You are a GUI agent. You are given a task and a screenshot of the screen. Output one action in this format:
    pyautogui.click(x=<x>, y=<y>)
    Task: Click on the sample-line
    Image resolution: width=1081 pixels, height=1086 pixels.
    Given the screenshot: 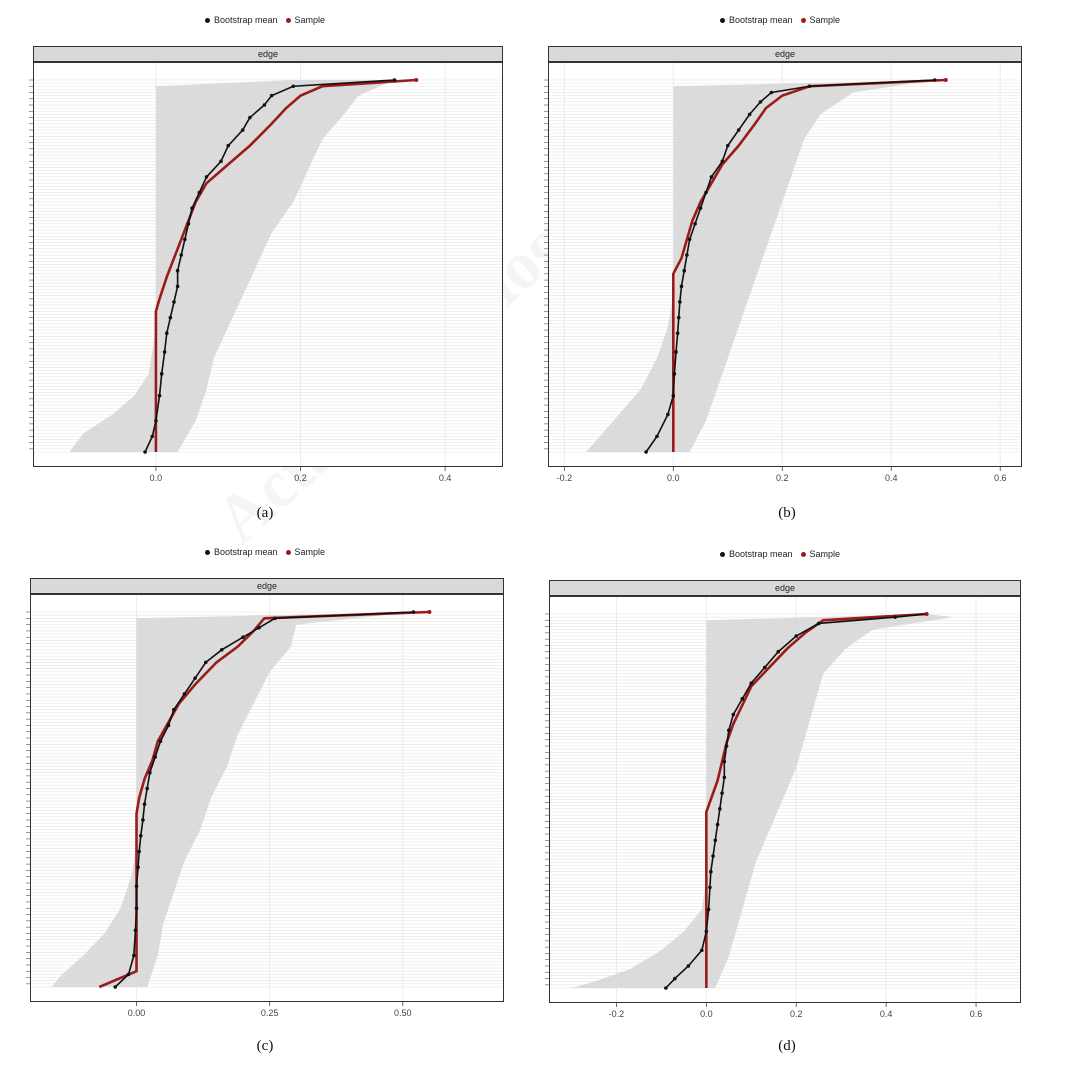 What is the action you would take?
    pyautogui.click(x=816, y=800)
    